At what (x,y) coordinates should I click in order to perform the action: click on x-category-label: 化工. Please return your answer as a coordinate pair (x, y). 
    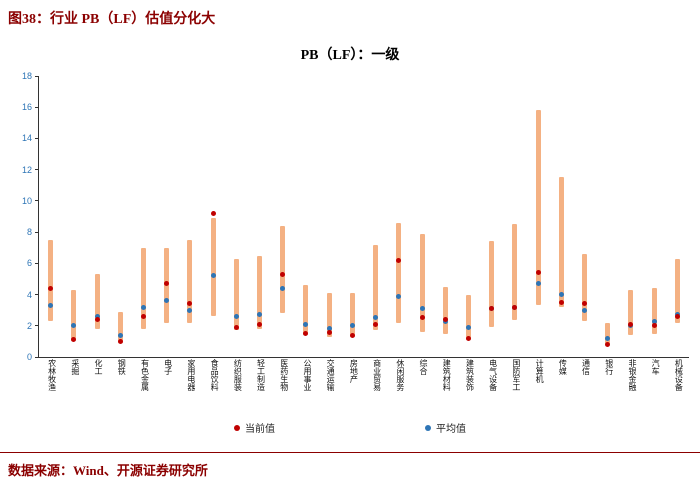
    Looking at the image, I should click on (99, 367).